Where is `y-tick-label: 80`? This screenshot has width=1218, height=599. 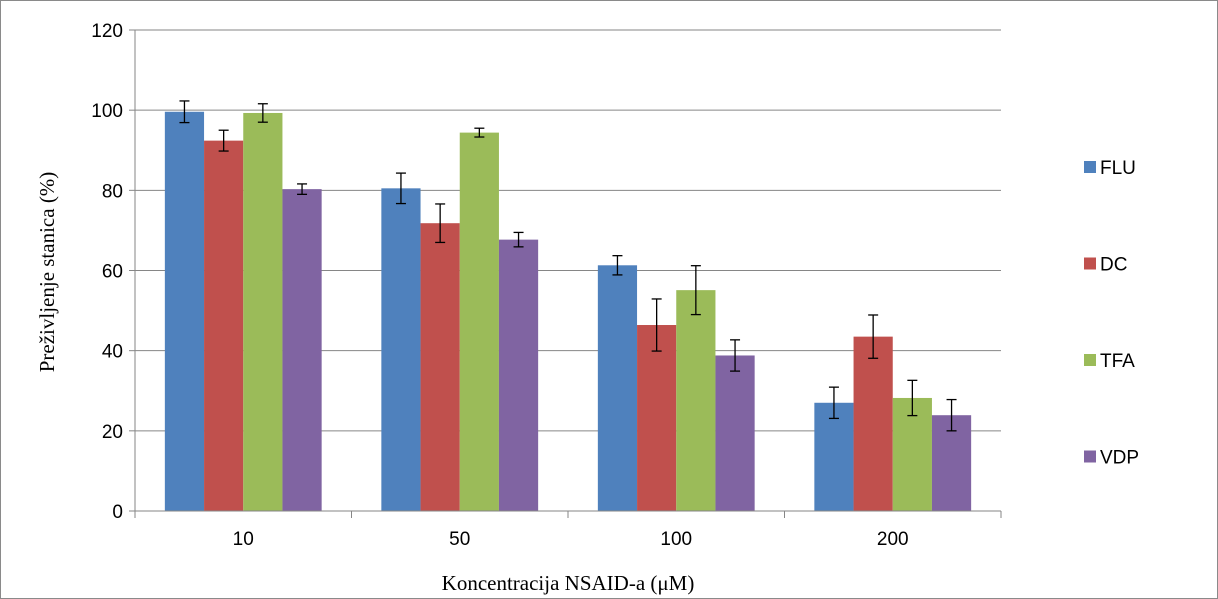 y-tick-label: 80 is located at coordinates (112, 191).